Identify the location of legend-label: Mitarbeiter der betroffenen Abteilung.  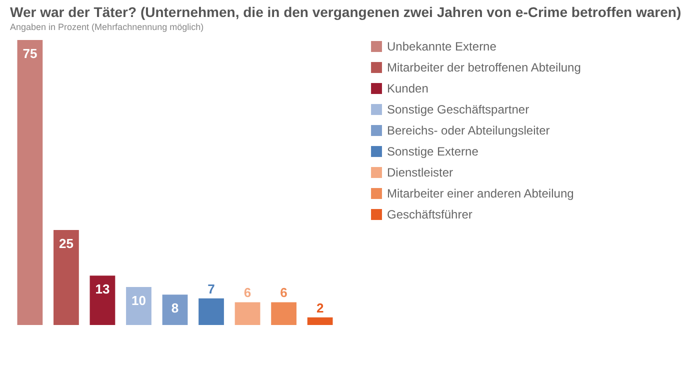
(484, 67).